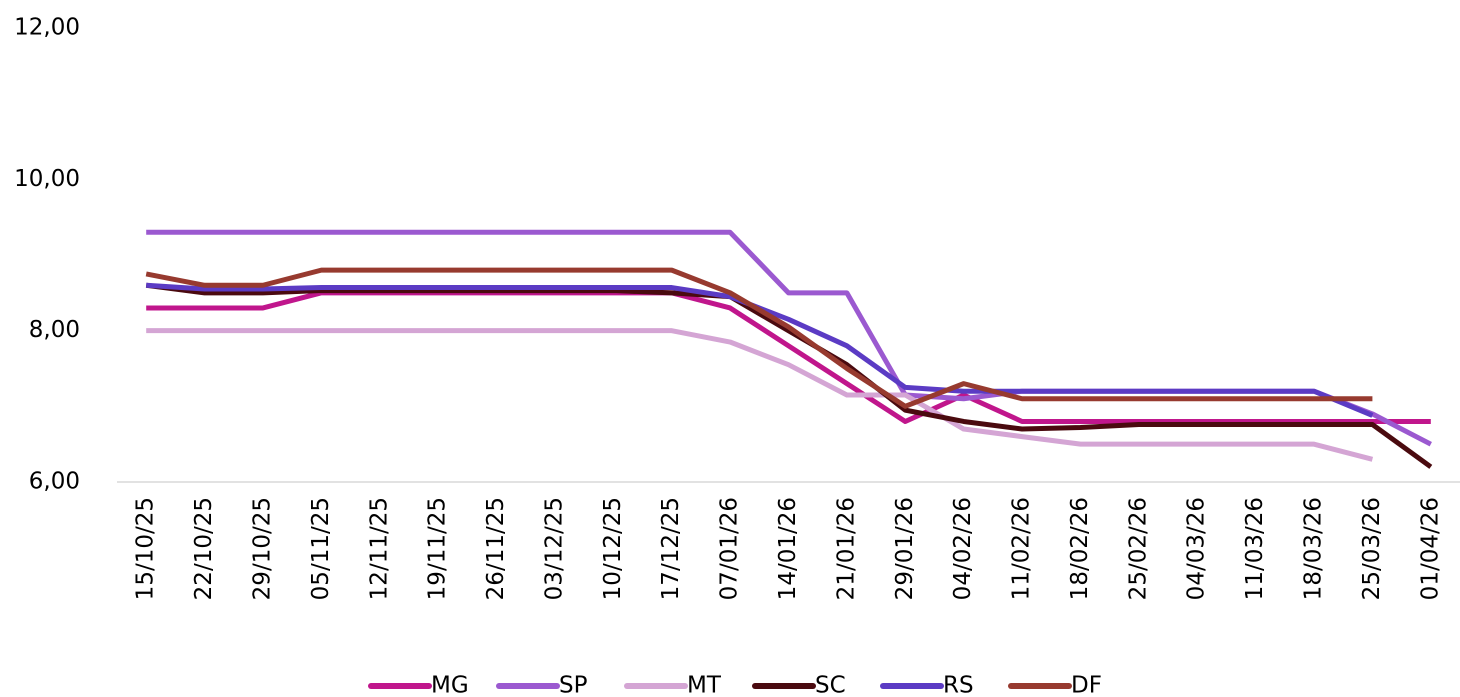 The height and width of the screenshot is (697, 1460). What do you see at coordinates (262, 548) in the screenshot?
I see `x-tick-label: 29/10/25` at bounding box center [262, 548].